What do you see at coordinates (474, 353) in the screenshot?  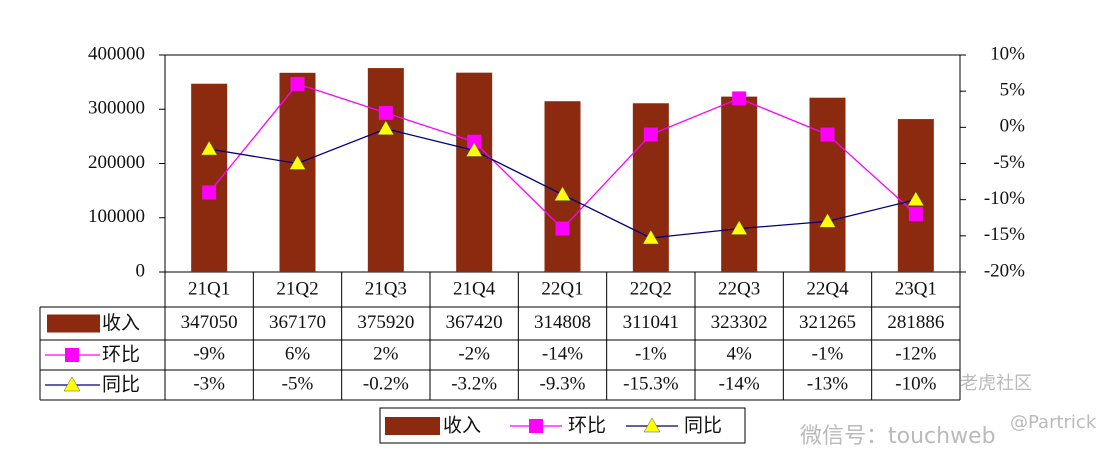 I see `table-cell: -2%` at bounding box center [474, 353].